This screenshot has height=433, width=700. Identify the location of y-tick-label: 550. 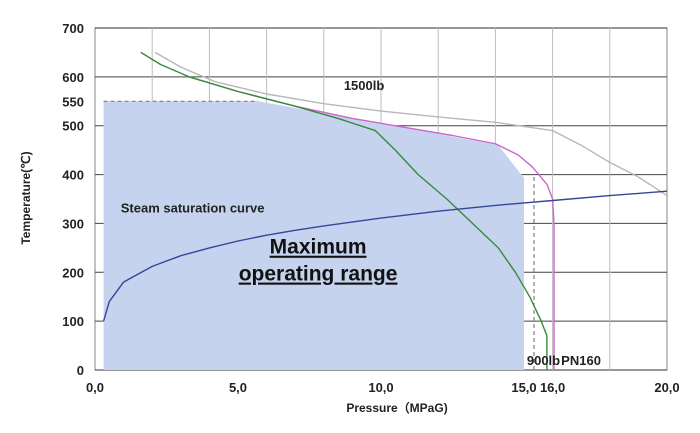
(73, 101).